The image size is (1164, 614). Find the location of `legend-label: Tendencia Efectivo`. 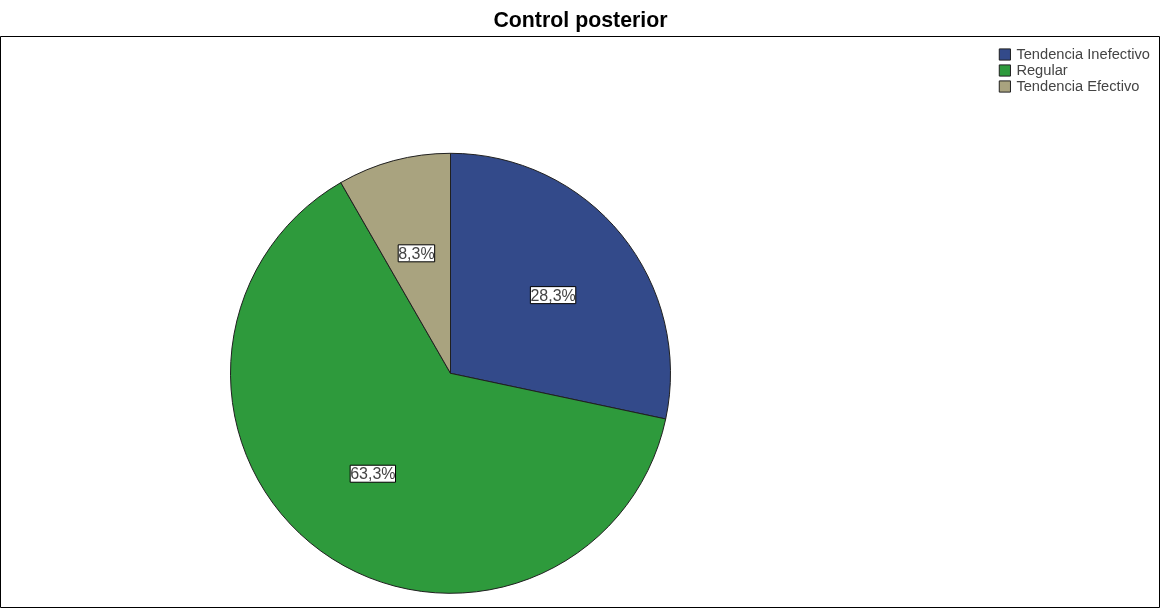

legend-label: Tendencia Efectivo is located at coordinates (1078, 86).